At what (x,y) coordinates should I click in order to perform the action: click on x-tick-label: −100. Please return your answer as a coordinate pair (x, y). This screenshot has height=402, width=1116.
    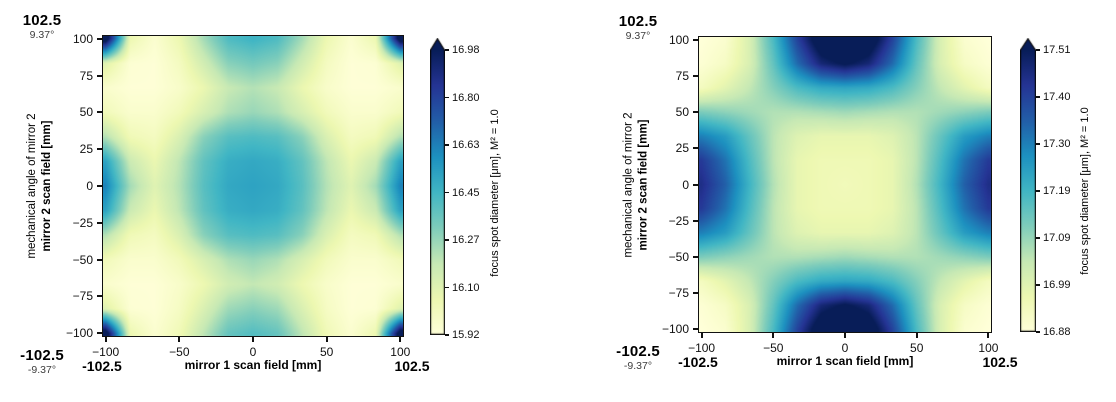
    Looking at the image, I should click on (106, 352).